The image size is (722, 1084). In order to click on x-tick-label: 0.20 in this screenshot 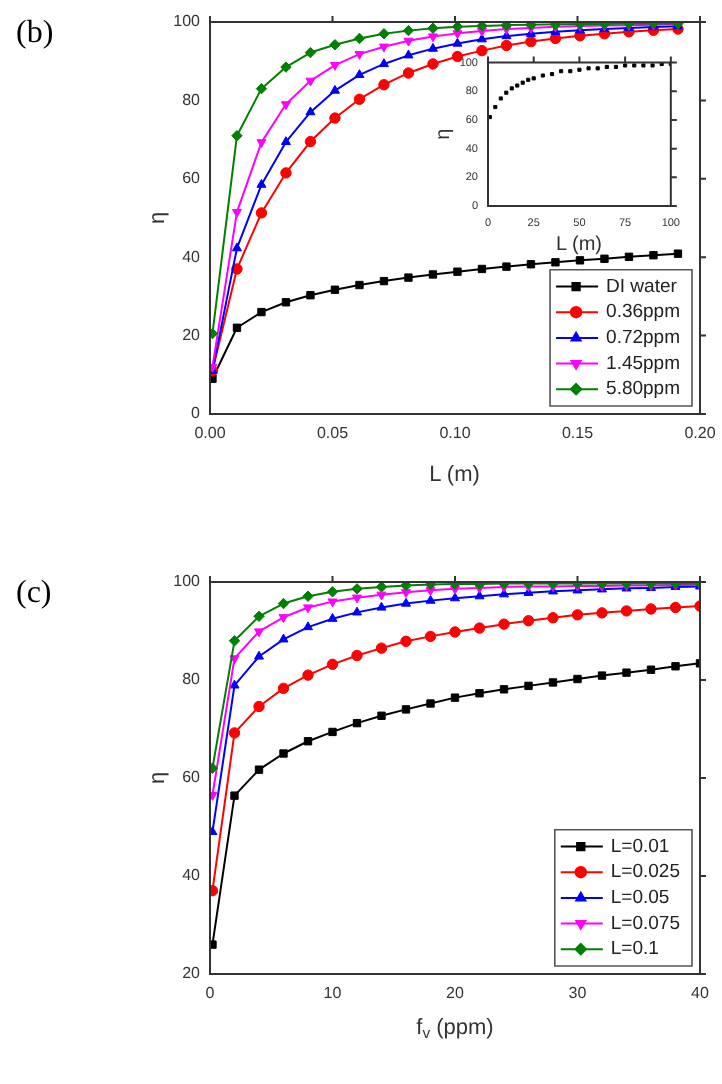, I will do `click(700, 433)`.